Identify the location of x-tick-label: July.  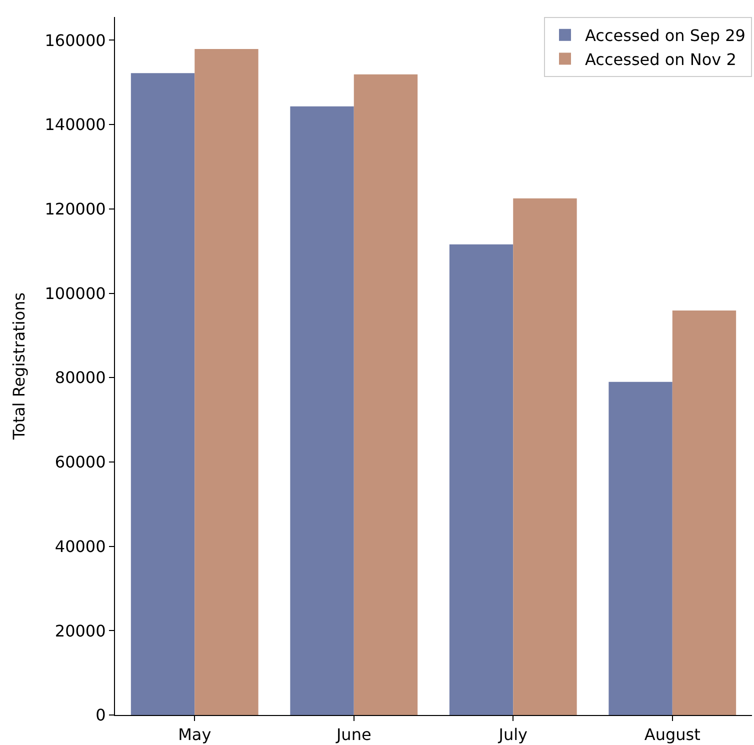
(513, 734).